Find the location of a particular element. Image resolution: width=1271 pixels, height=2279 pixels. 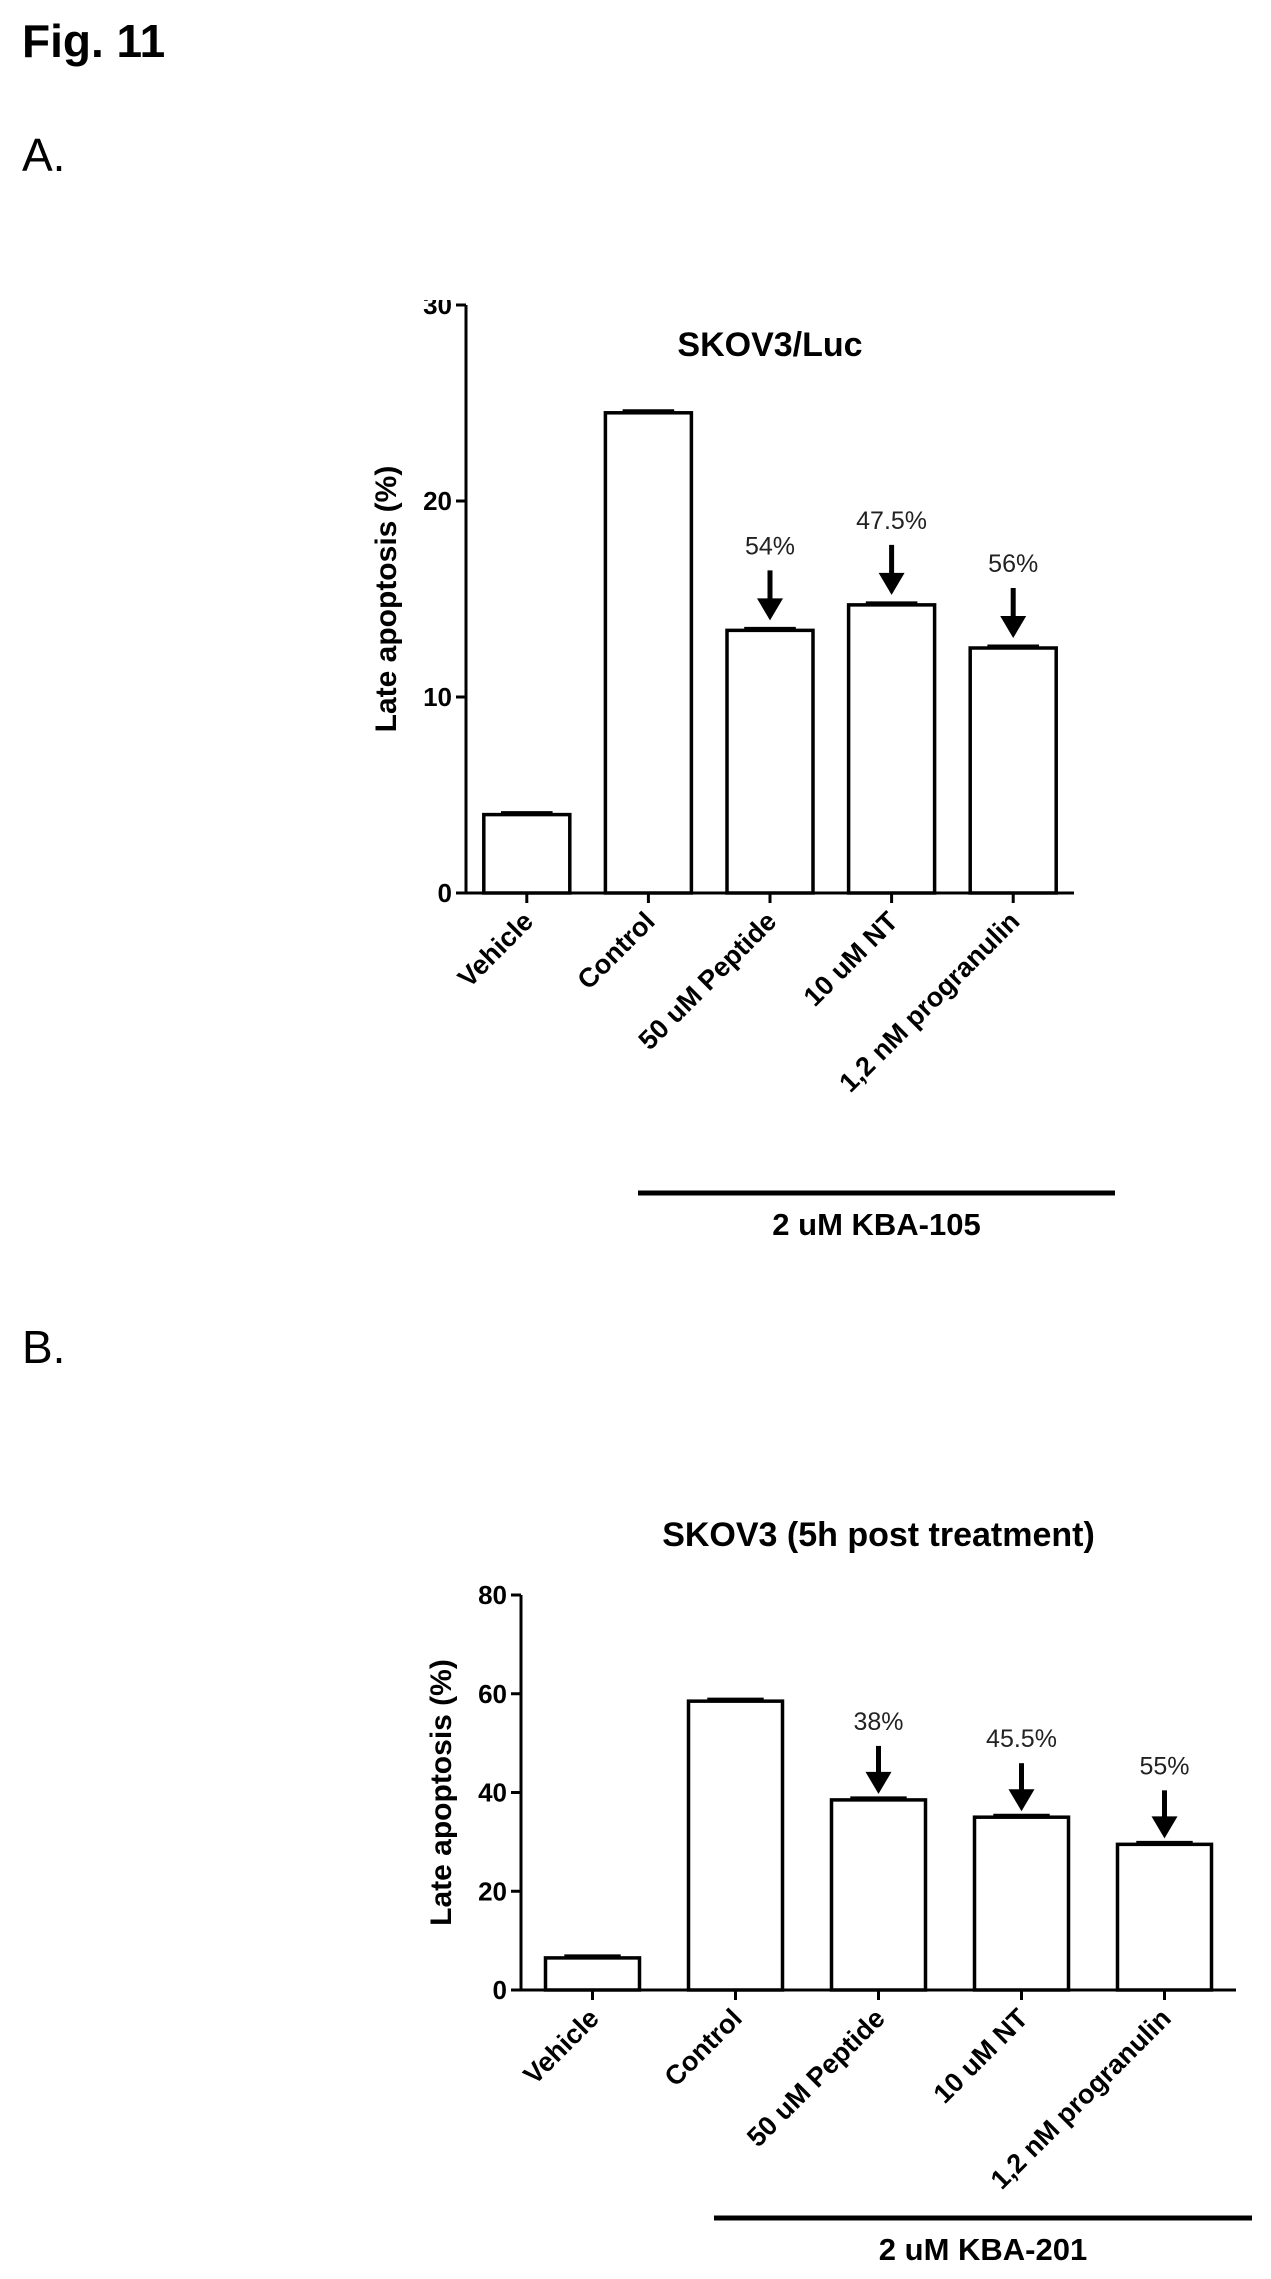

y-tick-label: 80 is located at coordinates (492, 1595).